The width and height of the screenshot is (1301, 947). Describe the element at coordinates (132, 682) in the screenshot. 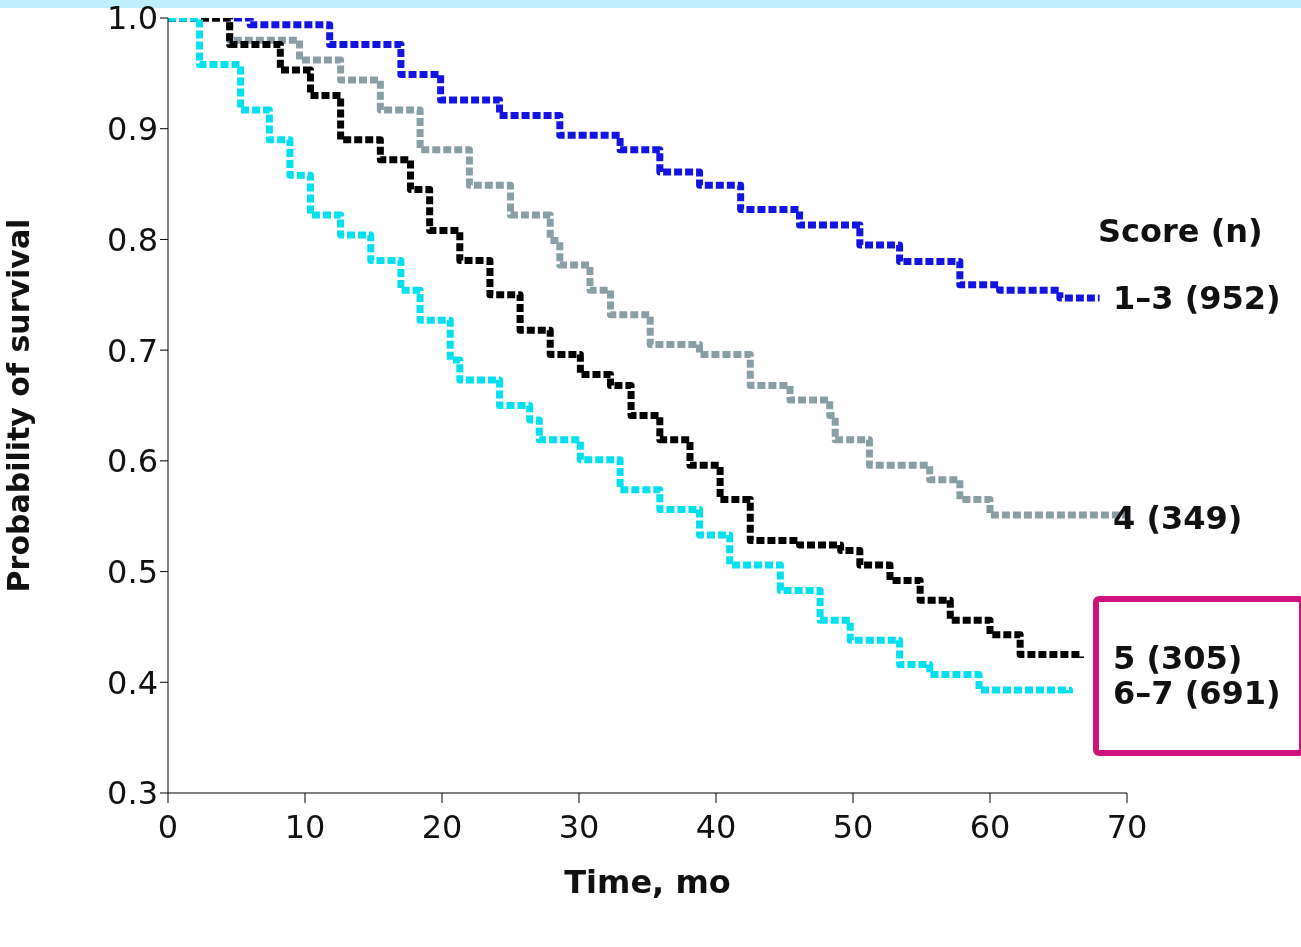

I see `y-tick-label: 0.4` at that location.